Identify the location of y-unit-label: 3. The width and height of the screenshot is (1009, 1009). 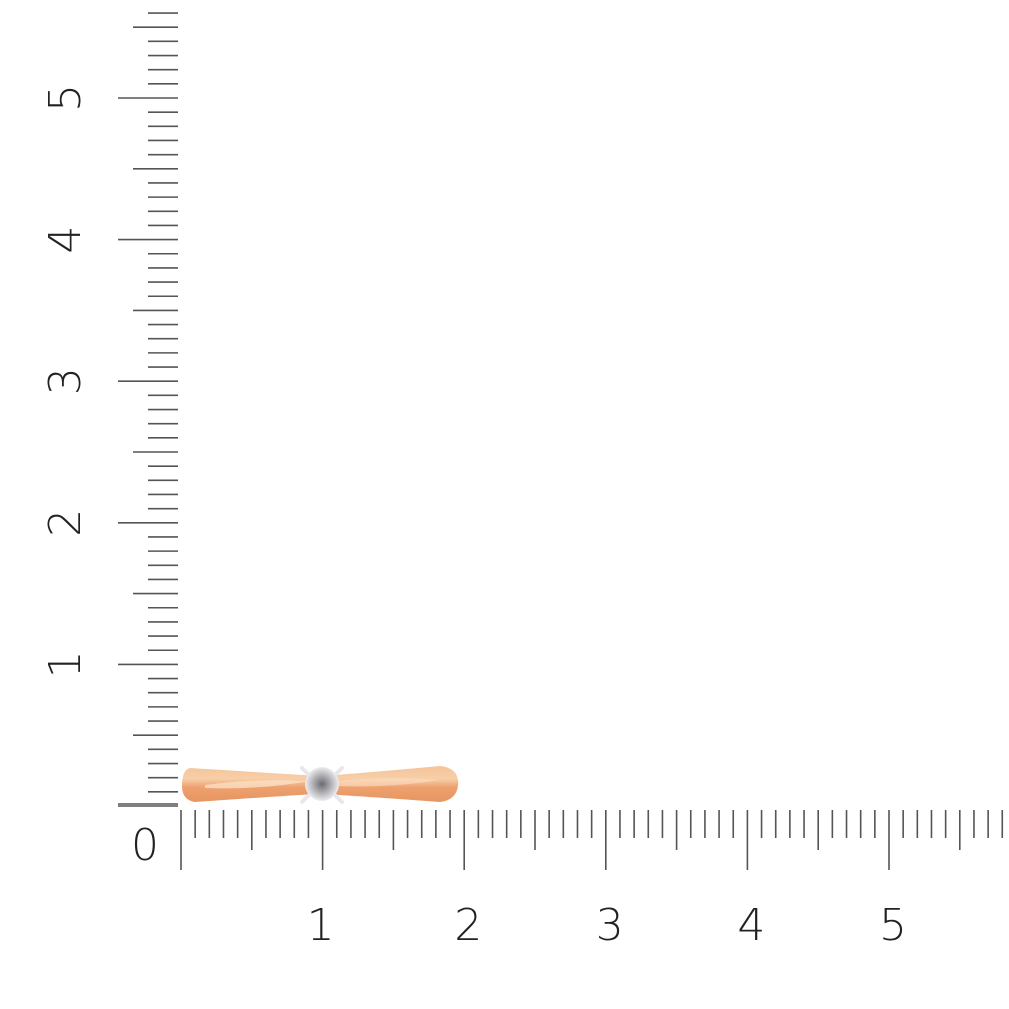
(65, 381).